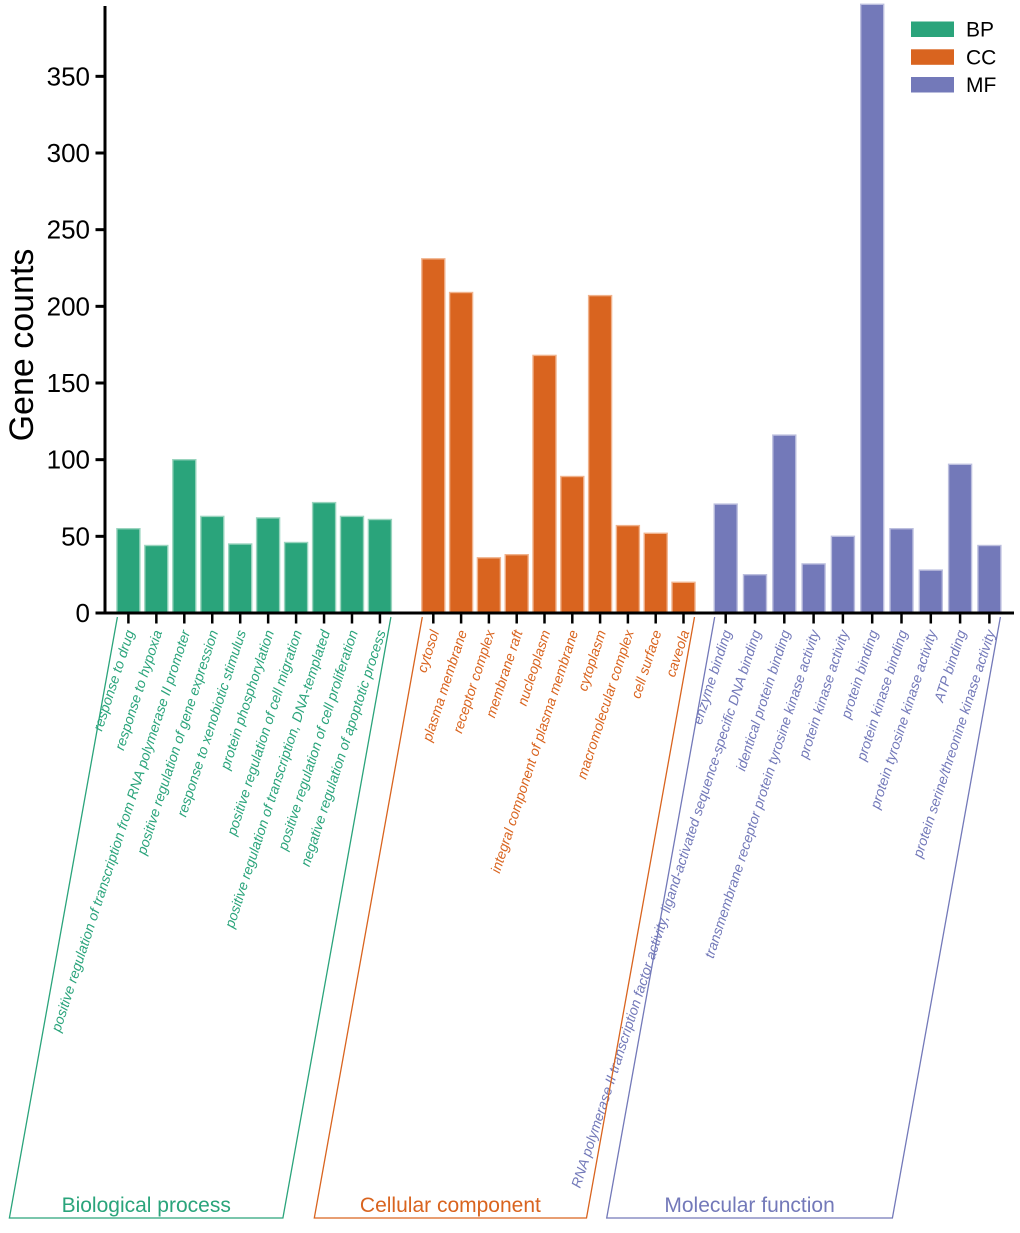  Describe the element at coordinates (932, 29) in the screenshot. I see `legend-swatch-BP` at that location.